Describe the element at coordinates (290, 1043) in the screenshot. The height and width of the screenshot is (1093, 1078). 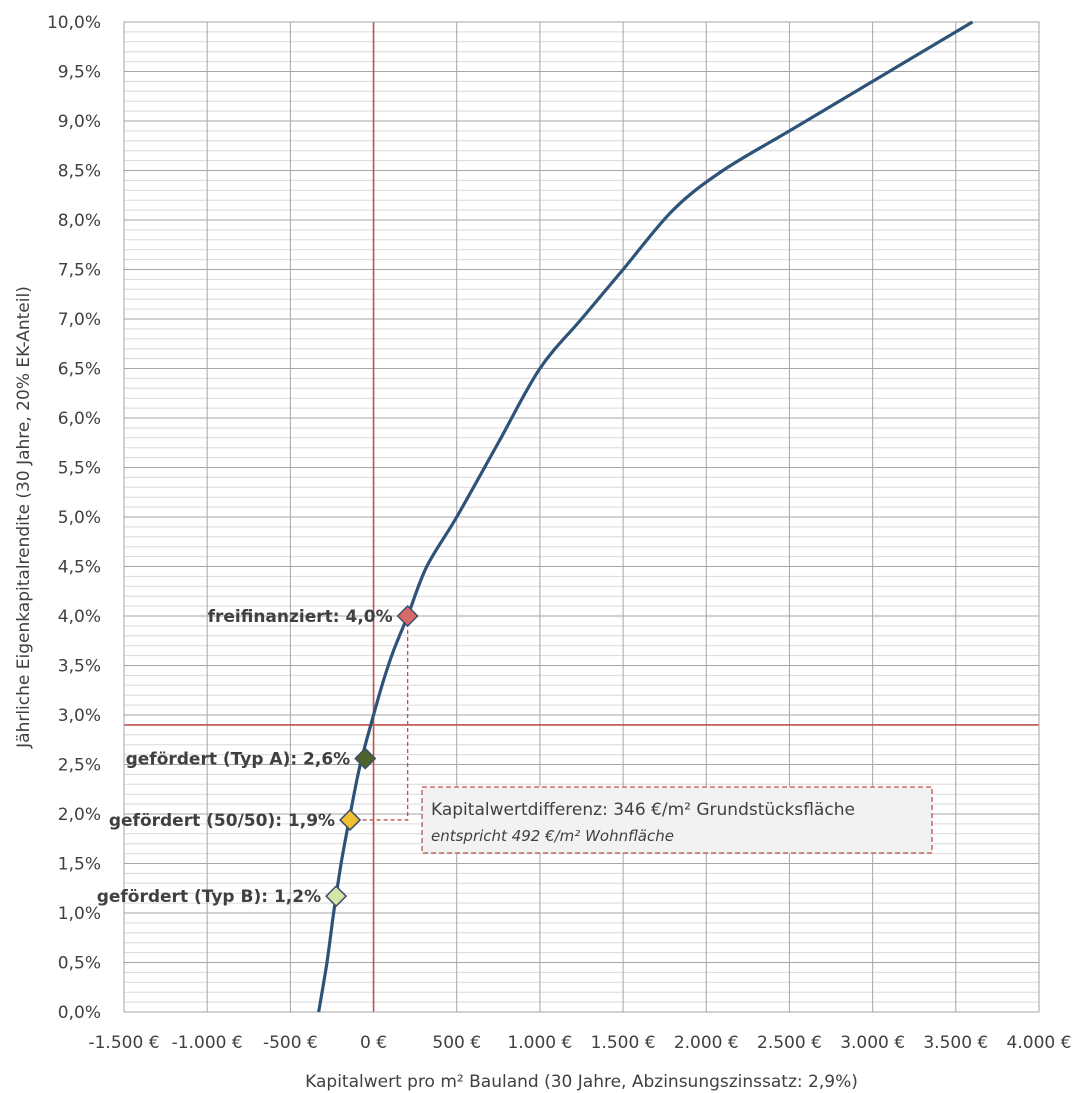
I see `x-tick-label: -500 €` at that location.